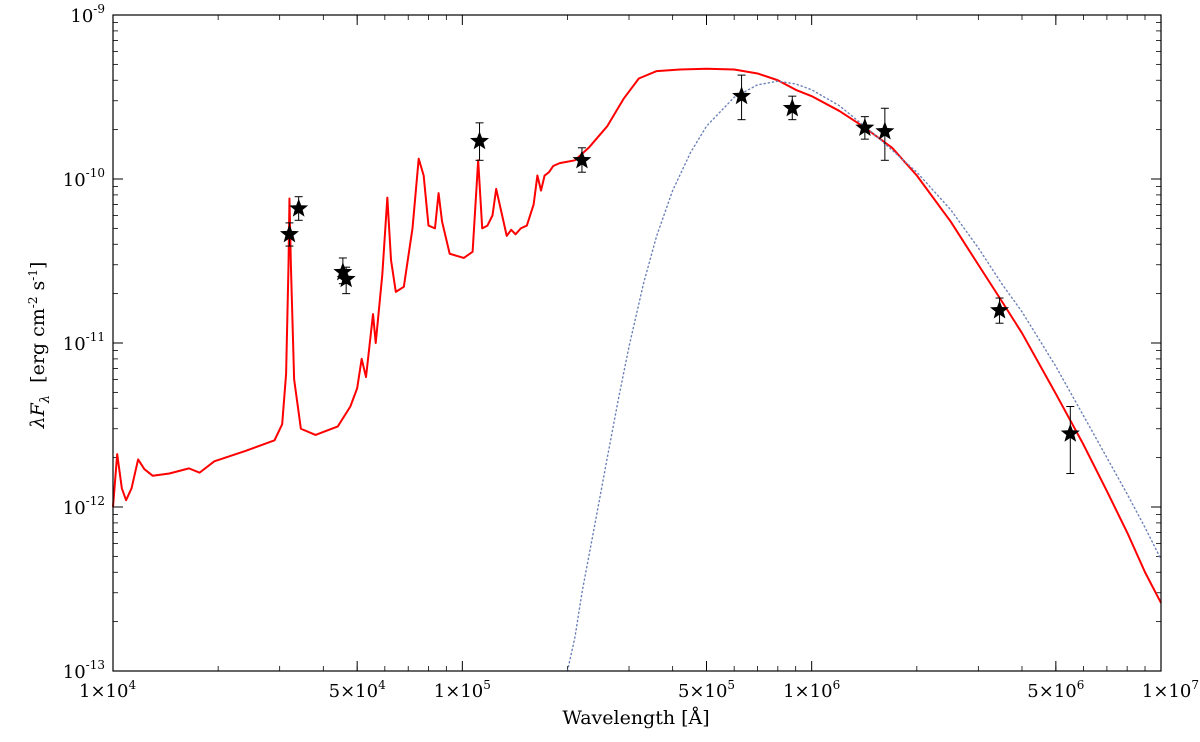 This screenshot has height=742, width=1200. I want to click on x-tick-label: 5×106, so click(1055, 690).